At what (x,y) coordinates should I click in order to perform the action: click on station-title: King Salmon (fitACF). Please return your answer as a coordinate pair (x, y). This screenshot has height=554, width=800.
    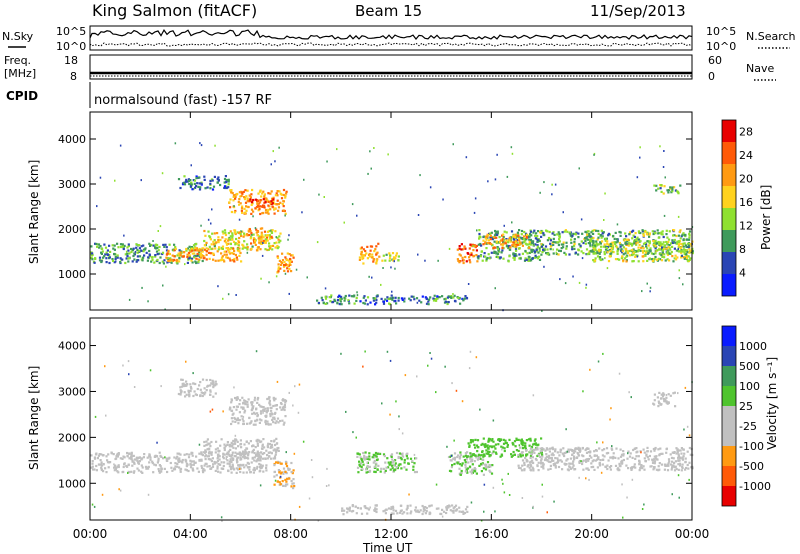
    Looking at the image, I should click on (174, 10).